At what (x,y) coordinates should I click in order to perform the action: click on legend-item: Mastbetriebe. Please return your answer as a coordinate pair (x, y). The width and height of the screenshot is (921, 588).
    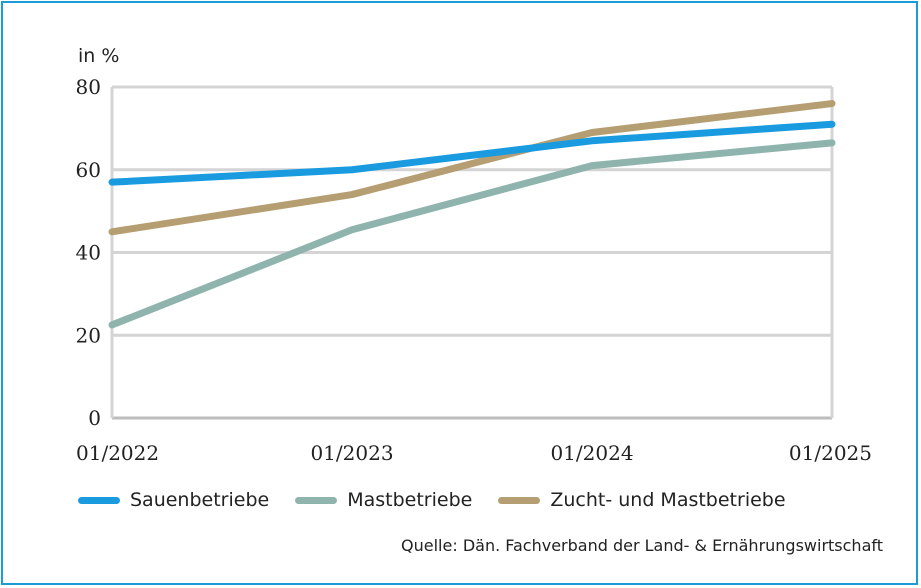
    Looking at the image, I should click on (383, 500).